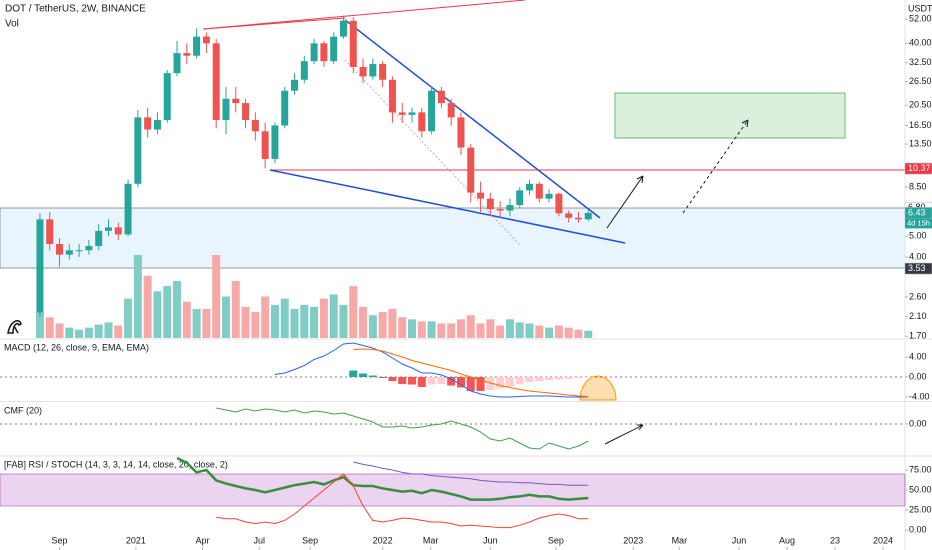  What do you see at coordinates (918, 529) in the screenshot?
I see `y-tick-label: 0.00` at bounding box center [918, 529].